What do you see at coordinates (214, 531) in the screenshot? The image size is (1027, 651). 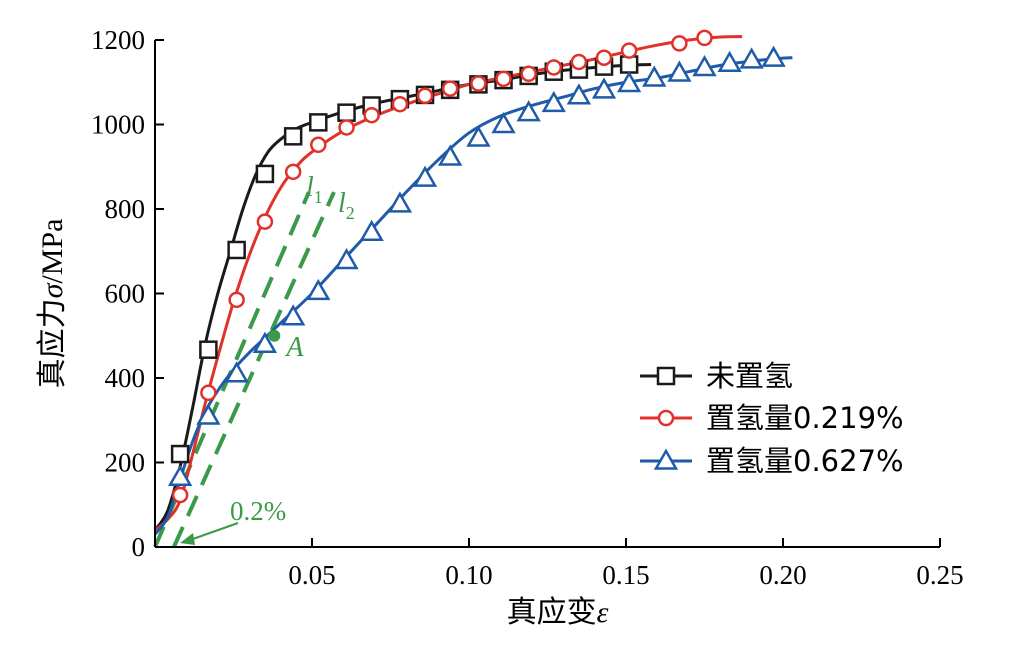 I see `offset-arrow-line` at bounding box center [214, 531].